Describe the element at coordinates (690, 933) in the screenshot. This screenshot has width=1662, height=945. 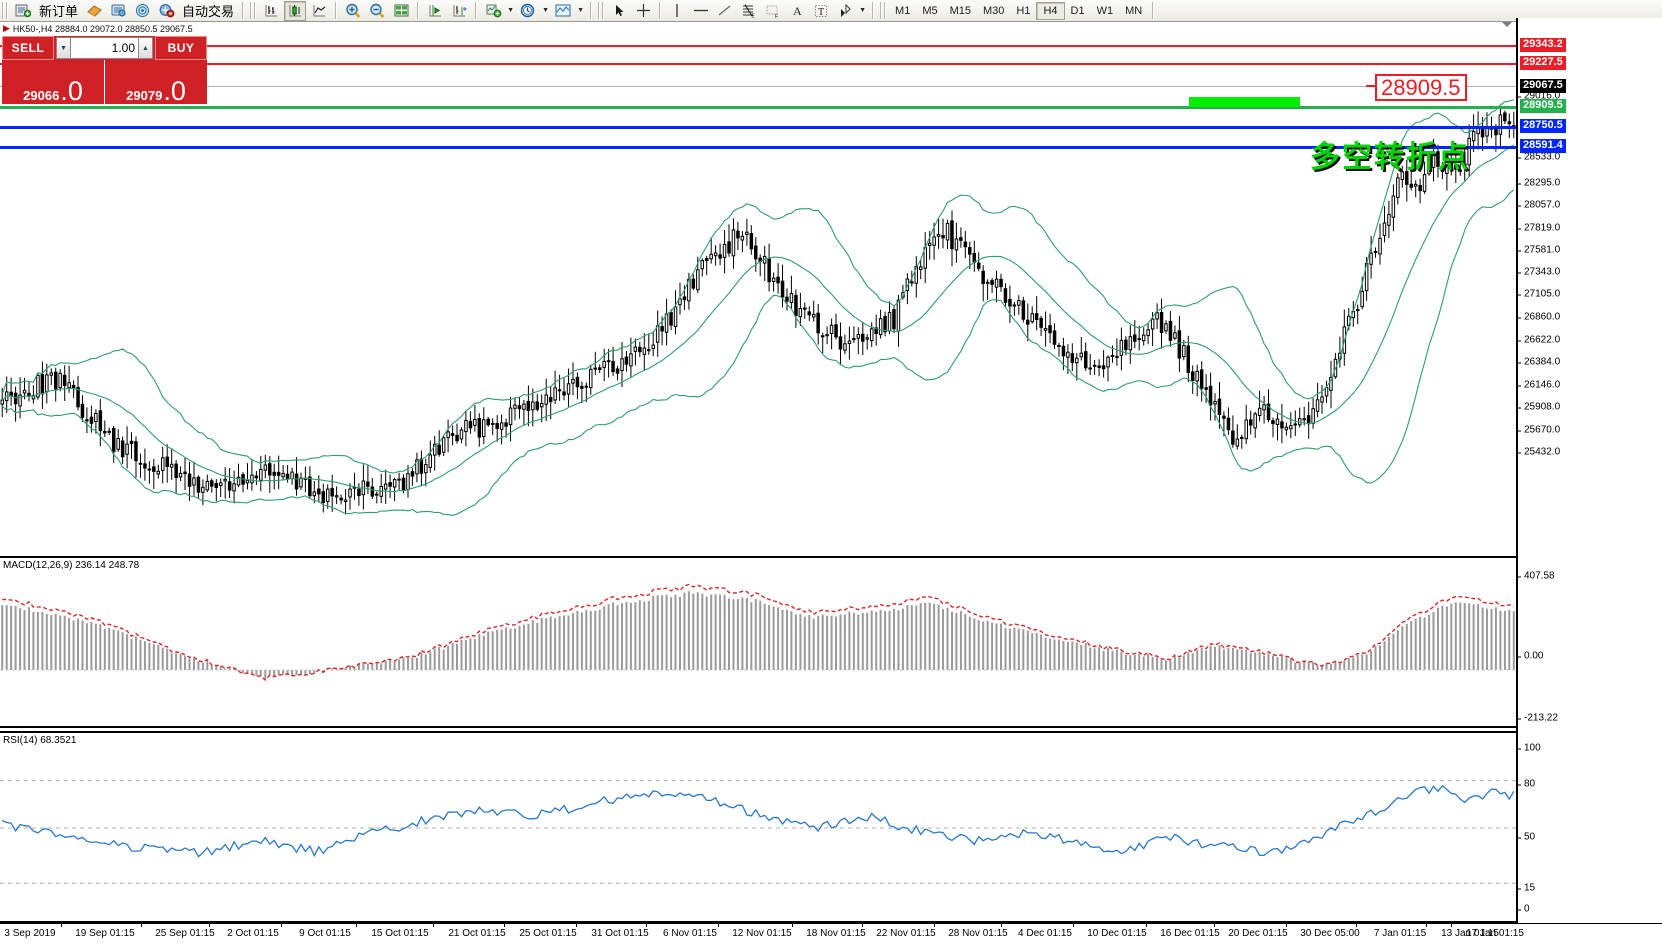
I see `time-tick-label: 6 Nov 01:15` at that location.